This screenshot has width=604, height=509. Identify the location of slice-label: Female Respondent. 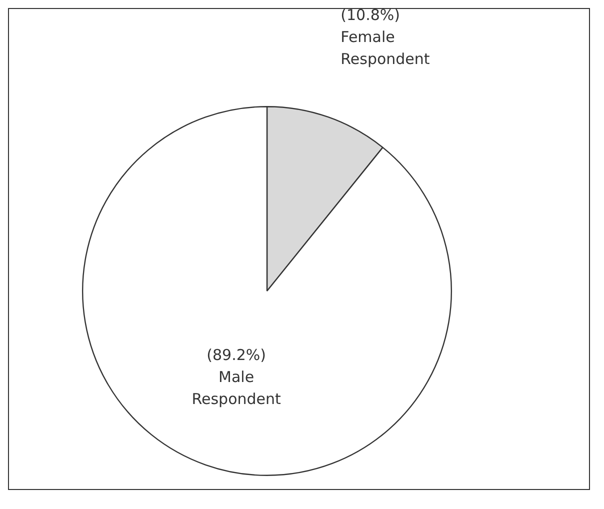
(385, 48).